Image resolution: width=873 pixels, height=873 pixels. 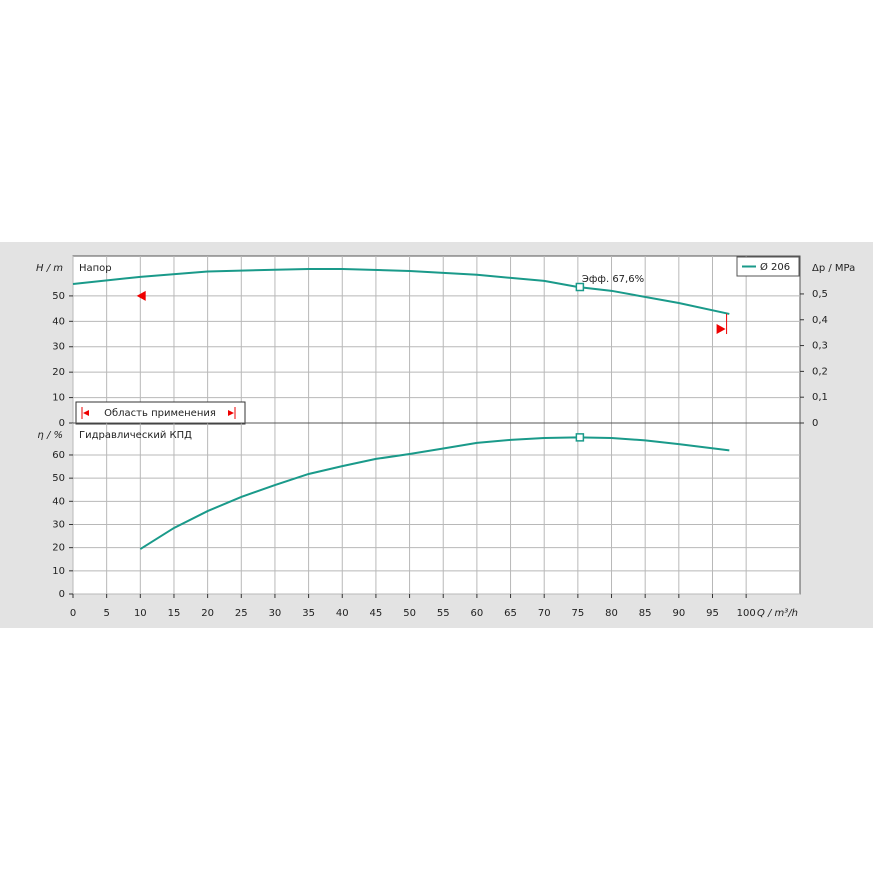 I want to click on x-tick-label: 40, so click(x=342, y=613).